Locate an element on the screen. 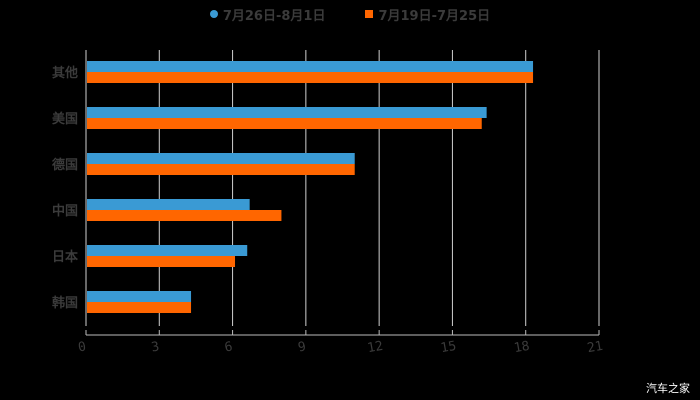  x-tick-label: 12 is located at coordinates (375, 347).